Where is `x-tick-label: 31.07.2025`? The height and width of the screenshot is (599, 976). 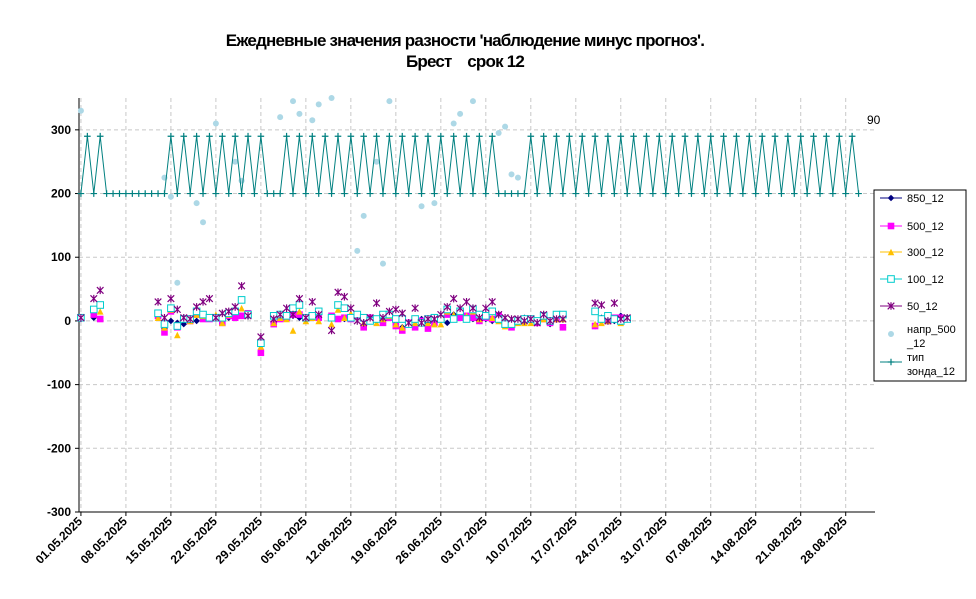 x-tick-label: 31.07.2025 is located at coordinates (644, 540).